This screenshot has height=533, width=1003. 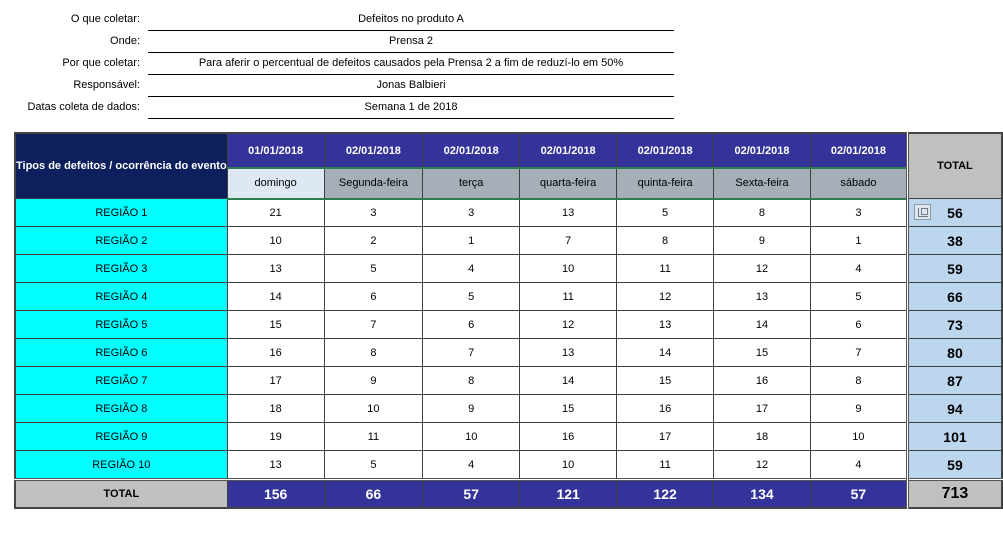 I want to click on region-label-cell: REGIÃO 7, so click(x=121, y=380).